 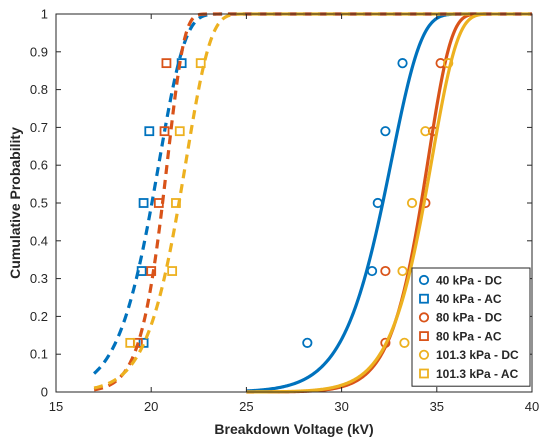 I want to click on x-axis-title: Breakdown Voltage (kV), so click(x=293, y=429).